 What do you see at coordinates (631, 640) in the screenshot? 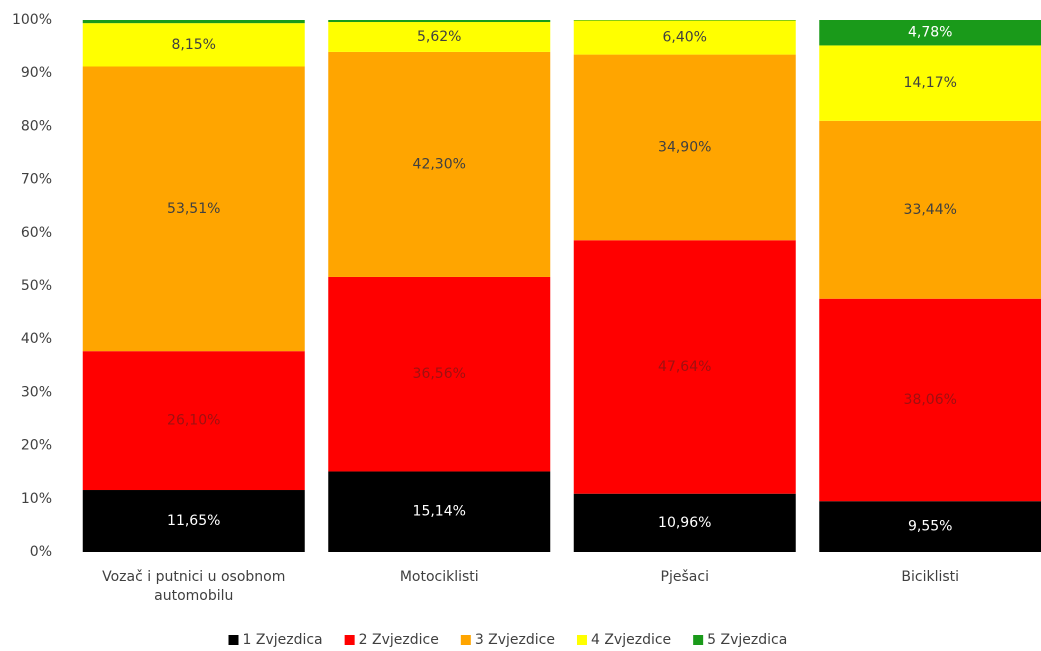
I see `legend-label: 4 Zvjezdice` at bounding box center [631, 640].